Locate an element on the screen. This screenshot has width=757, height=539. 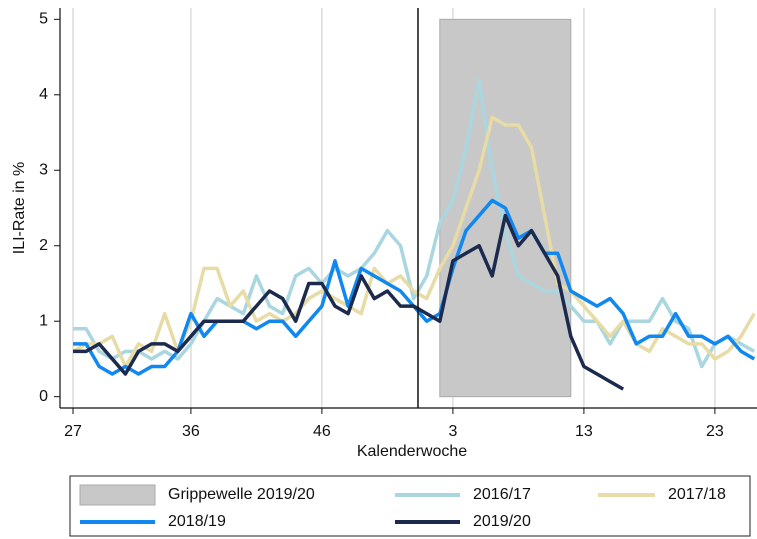
legend-label: 2016/17 is located at coordinates (502, 494).